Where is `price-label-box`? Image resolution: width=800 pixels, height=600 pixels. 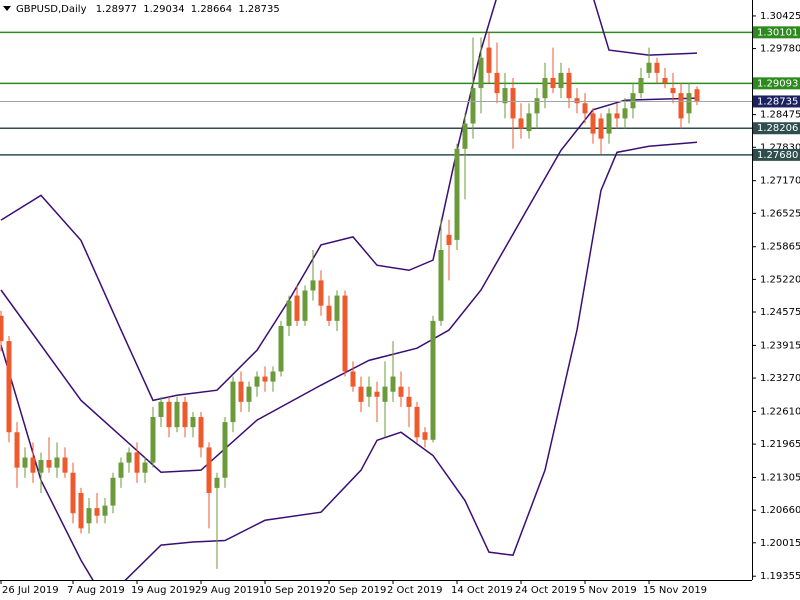
price-label-box is located at coordinates (776, 101).